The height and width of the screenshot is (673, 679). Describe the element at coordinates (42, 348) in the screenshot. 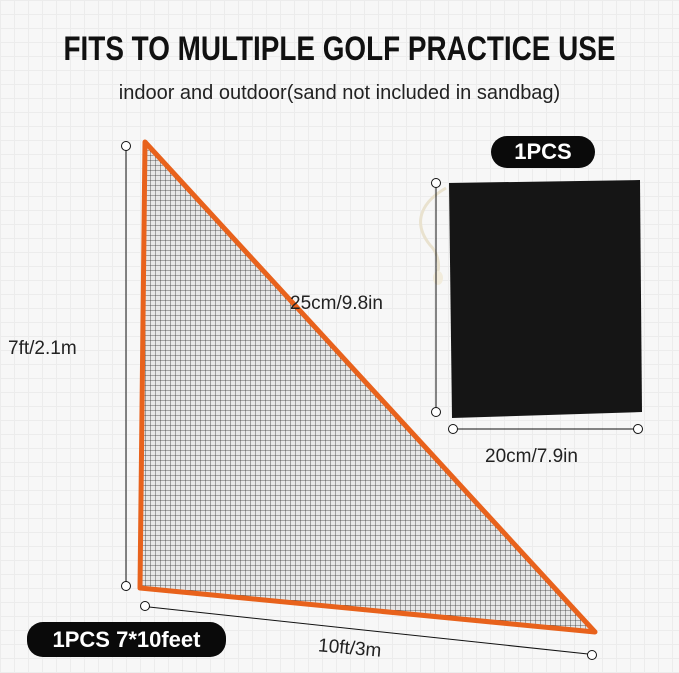

I see `net-height-label: 7ft/2.1m` at that location.